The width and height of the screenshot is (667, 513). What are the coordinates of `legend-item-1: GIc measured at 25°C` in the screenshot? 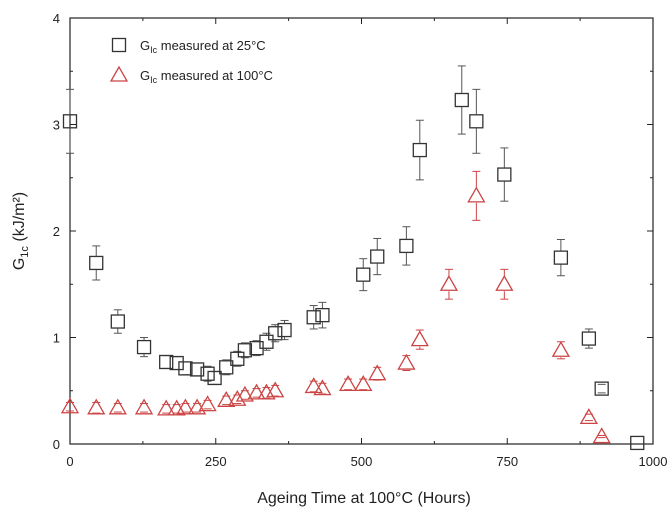 It's located at (188, 46).